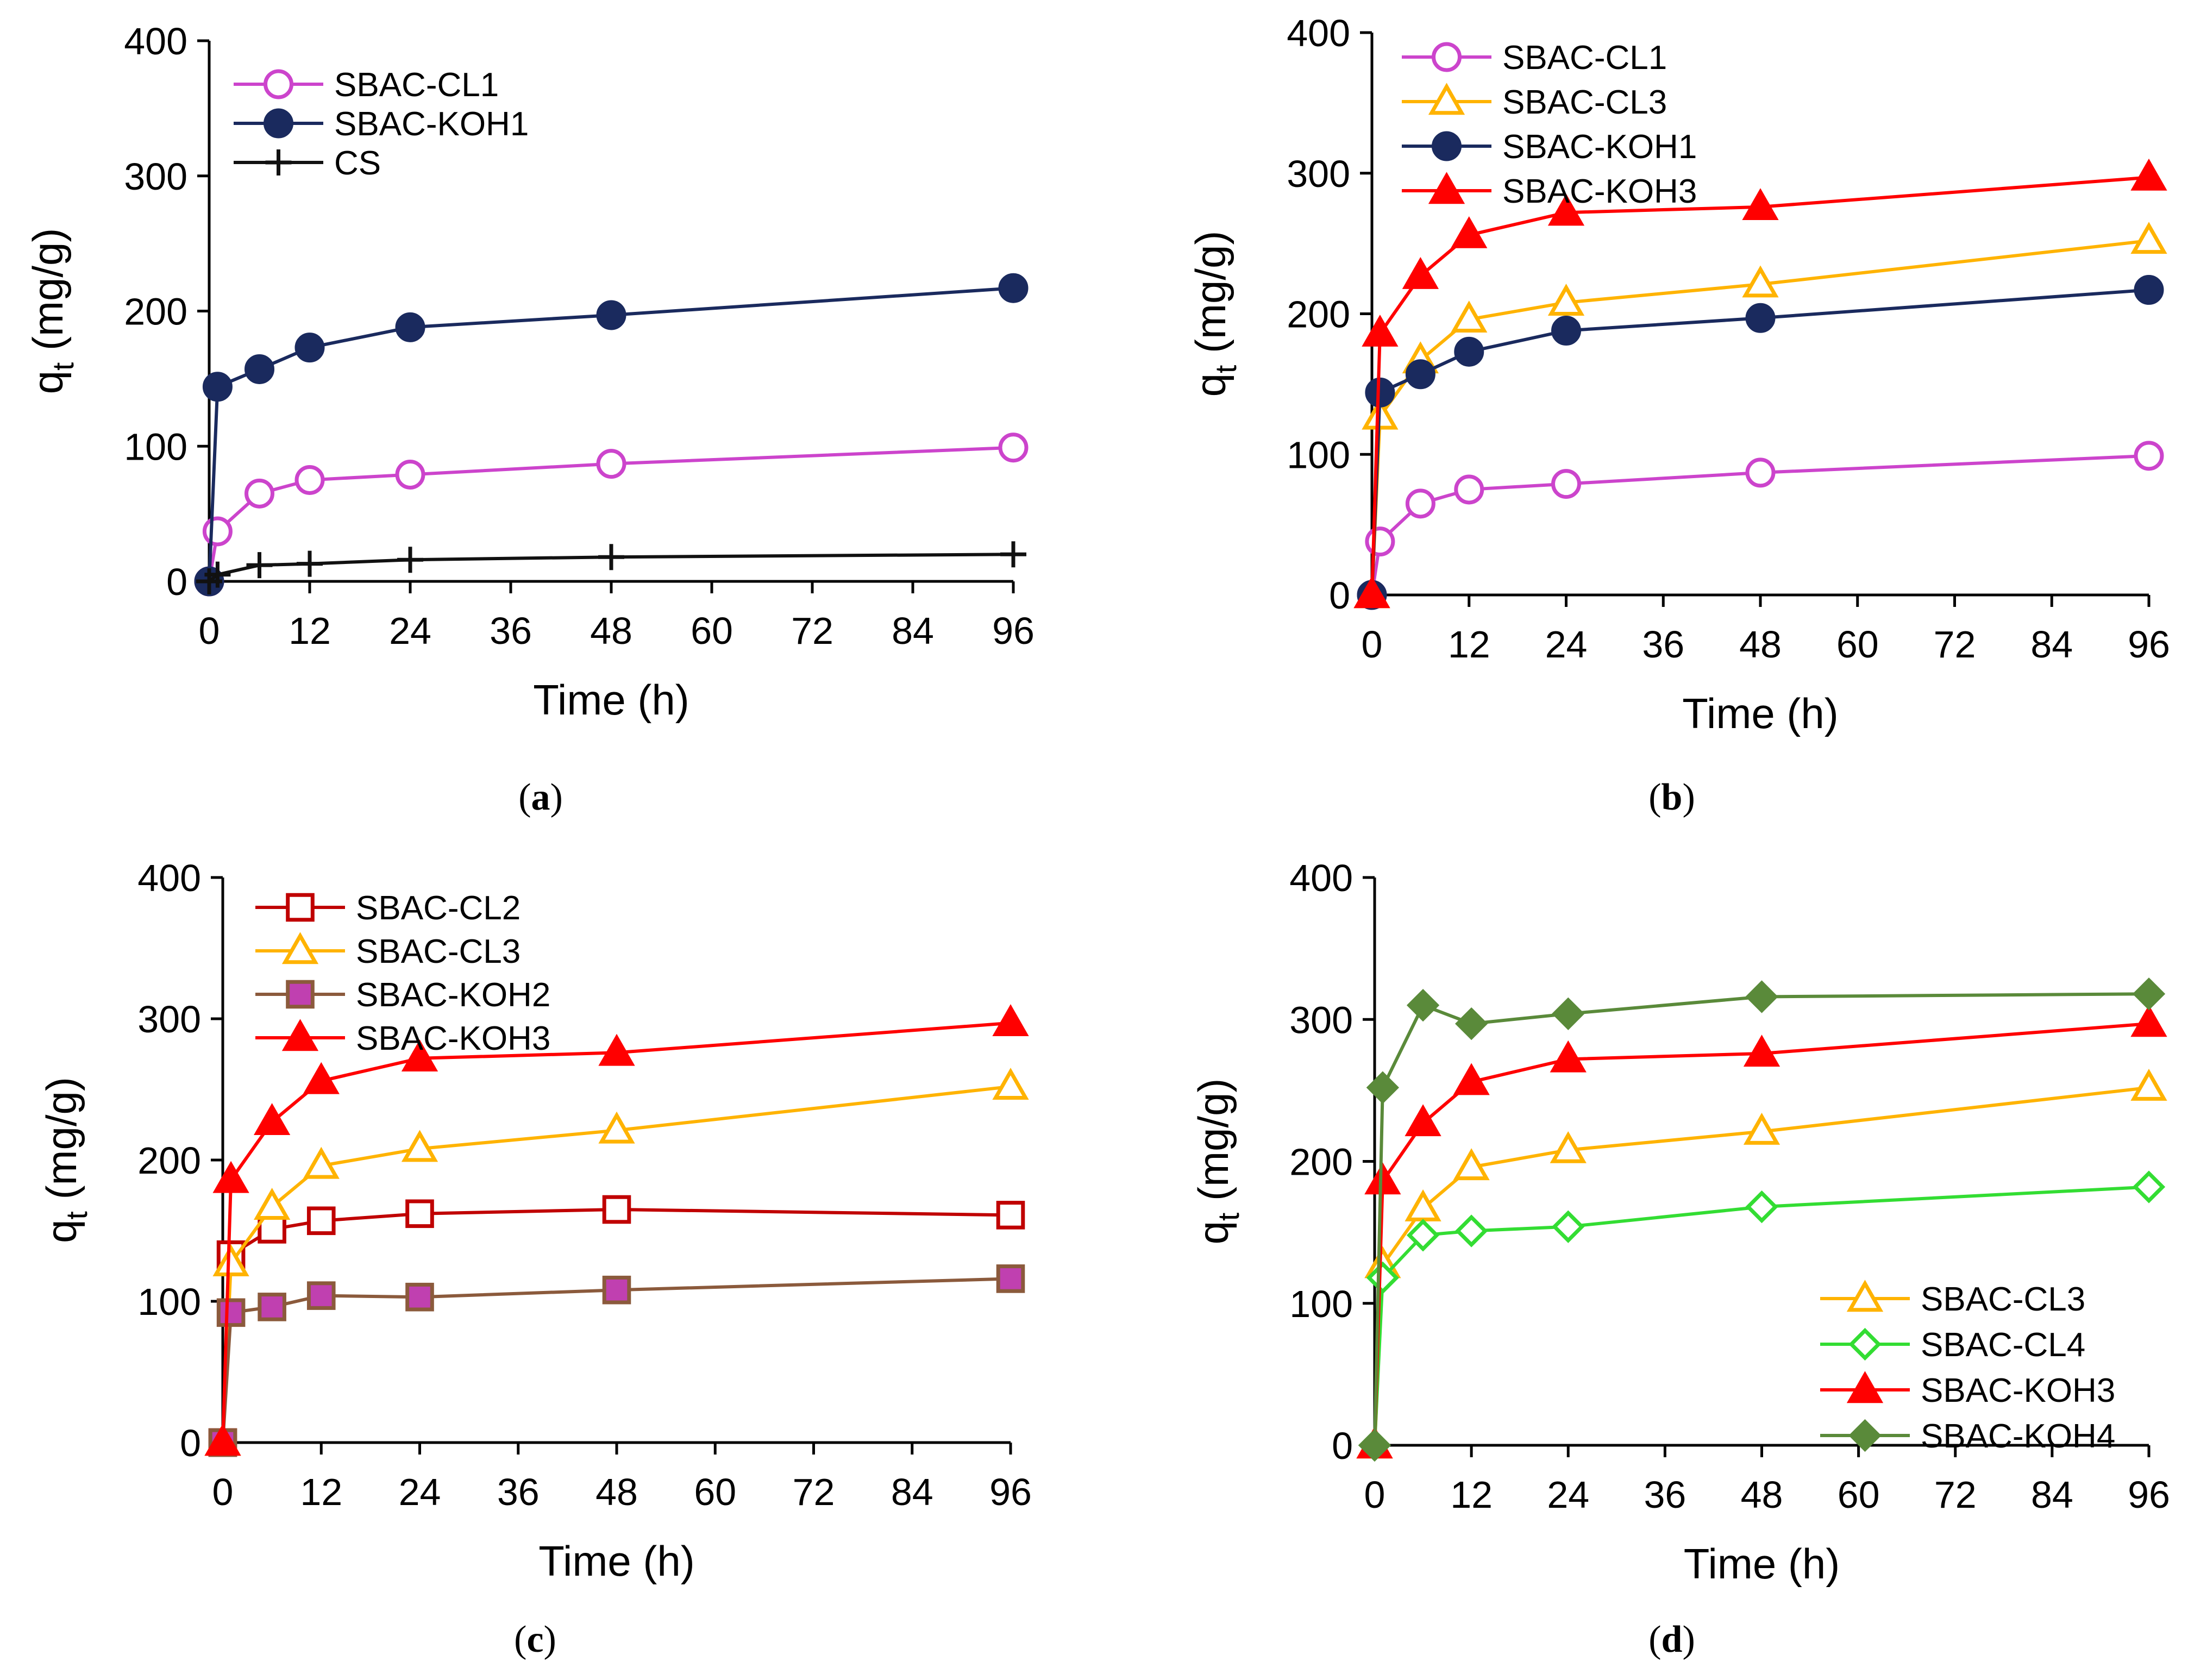  What do you see at coordinates (2003, 1345) in the screenshot?
I see `legend-entry: SBAC-CL4` at bounding box center [2003, 1345].